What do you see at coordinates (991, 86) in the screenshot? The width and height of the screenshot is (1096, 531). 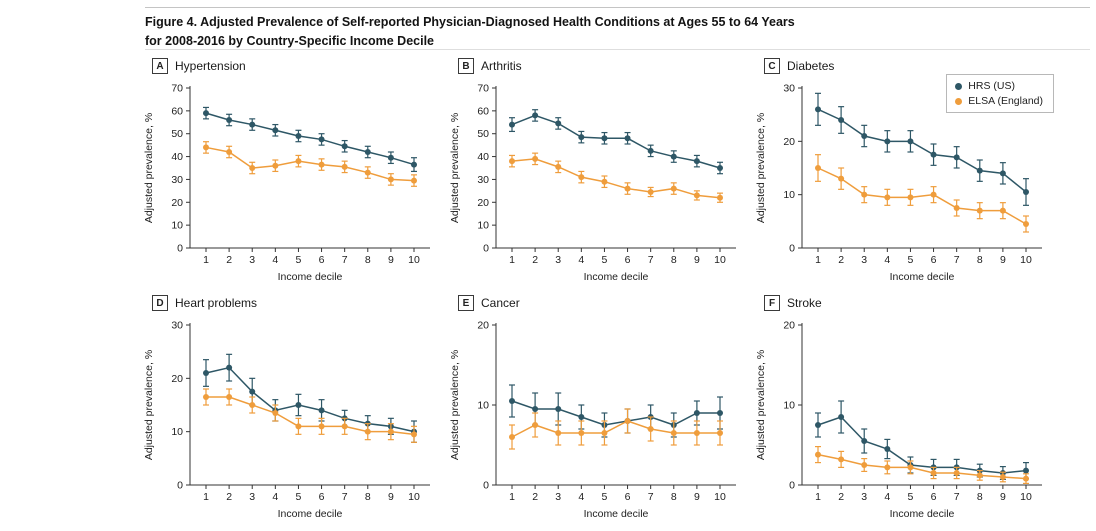 I see `legend-label-hrs: HRS (US)` at bounding box center [991, 86].